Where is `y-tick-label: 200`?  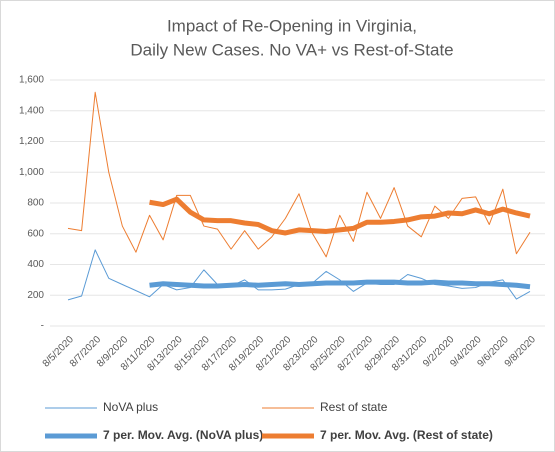
y-tick-label: 200 is located at coordinates (35, 295).